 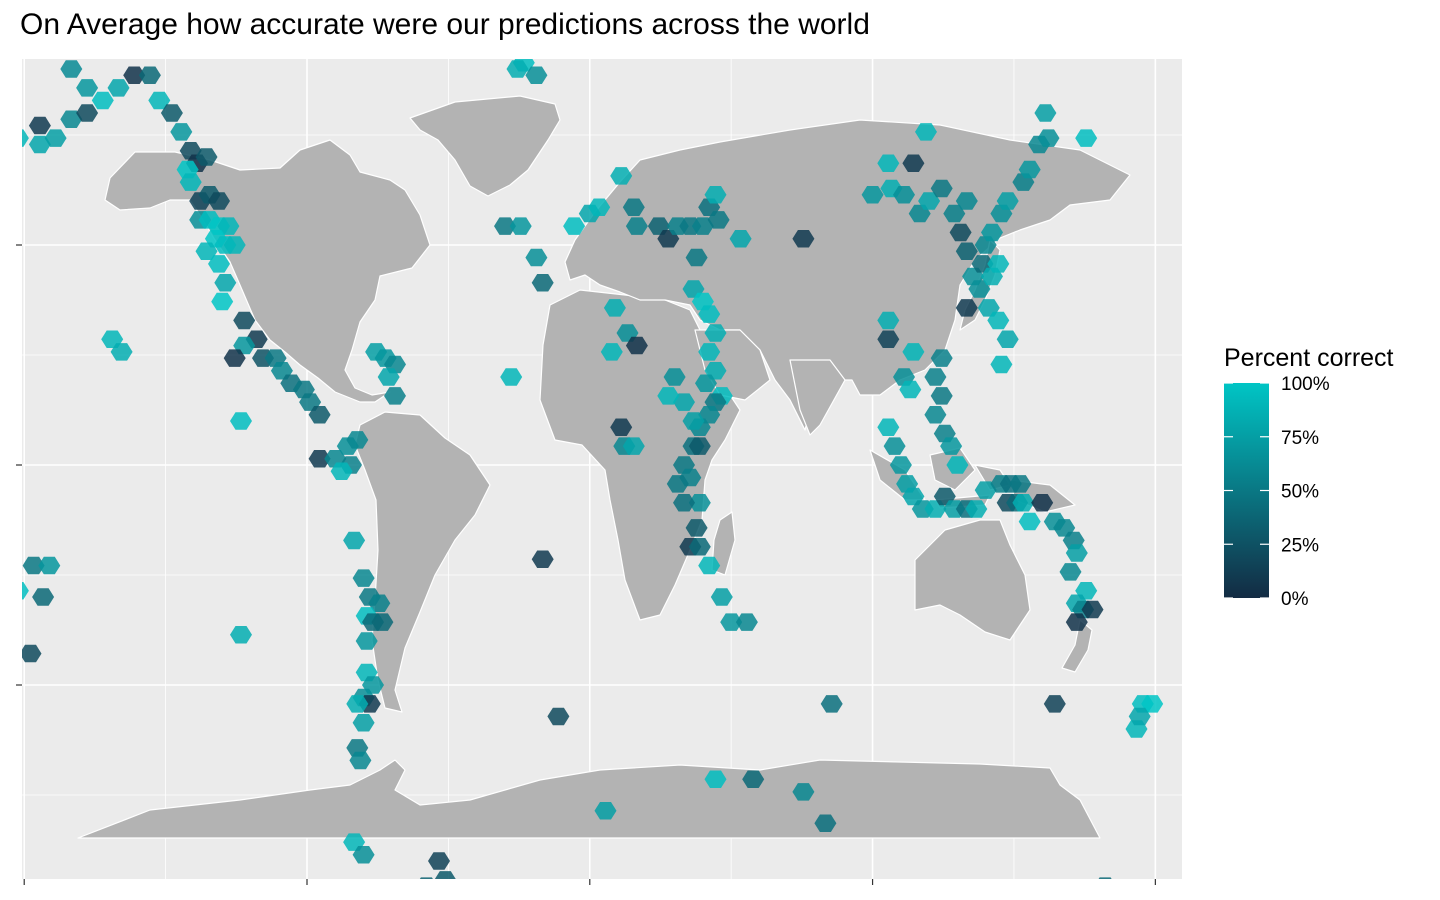 What do you see at coordinates (1077, 646) in the screenshot?
I see `land-new-zealand` at bounding box center [1077, 646].